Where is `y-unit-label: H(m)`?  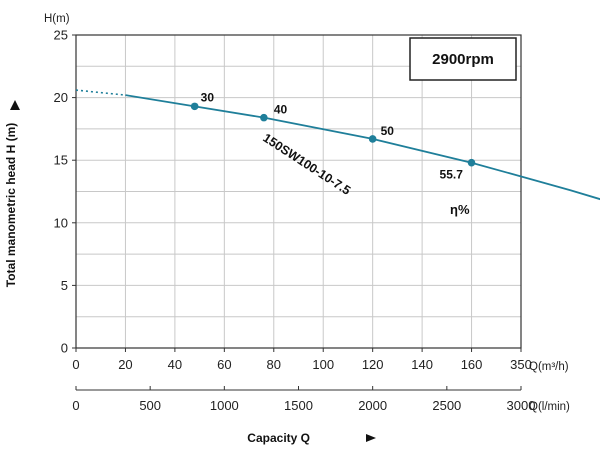
y-unit-label: H(m) is located at coordinates (57, 19).